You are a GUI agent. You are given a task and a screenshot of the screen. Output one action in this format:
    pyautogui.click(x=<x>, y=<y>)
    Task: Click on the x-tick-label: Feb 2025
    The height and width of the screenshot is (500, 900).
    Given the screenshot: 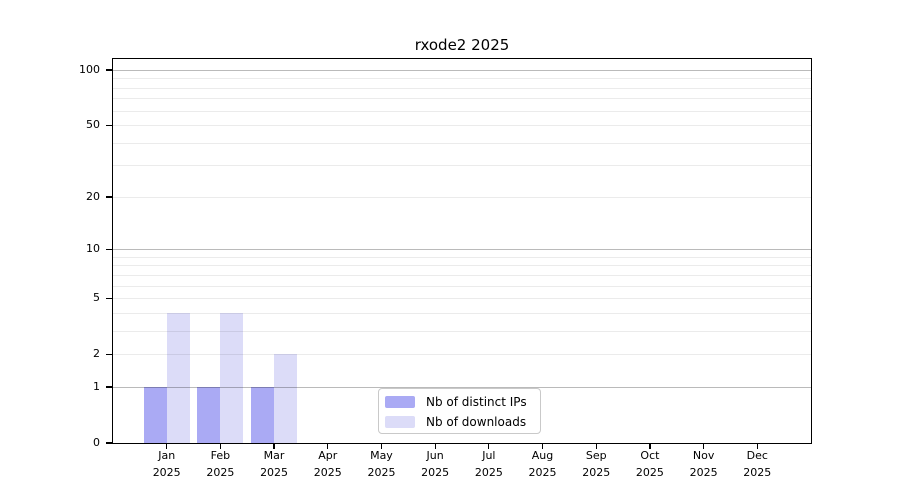 What is the action you would take?
    pyautogui.click(x=220, y=464)
    